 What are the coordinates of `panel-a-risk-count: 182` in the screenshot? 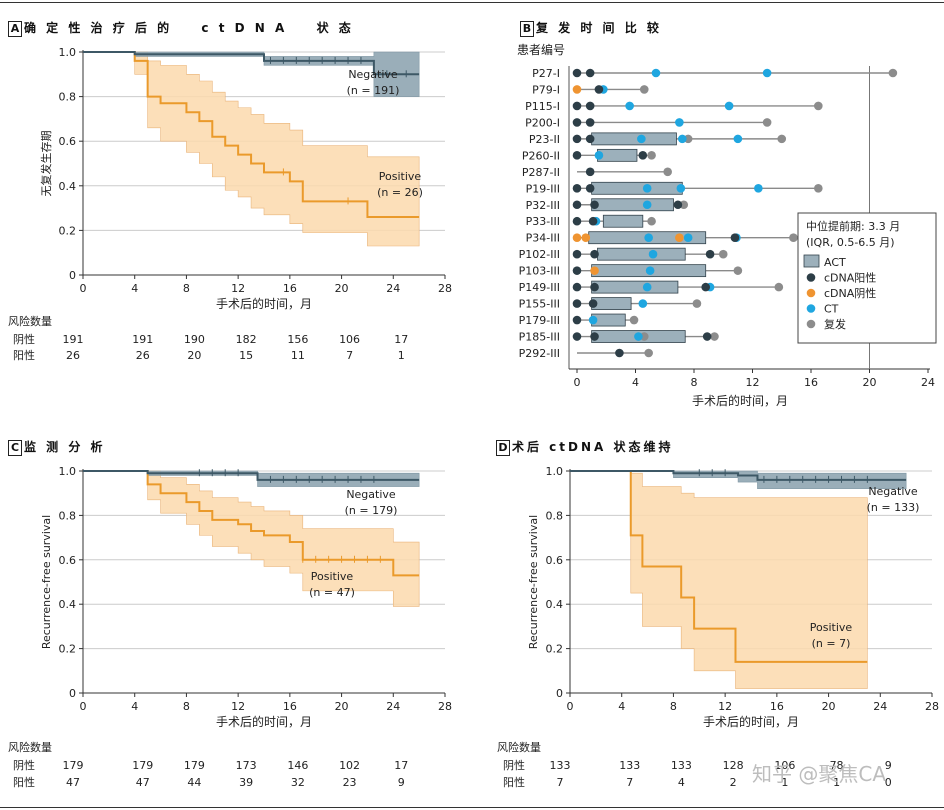 It's located at (246, 339).